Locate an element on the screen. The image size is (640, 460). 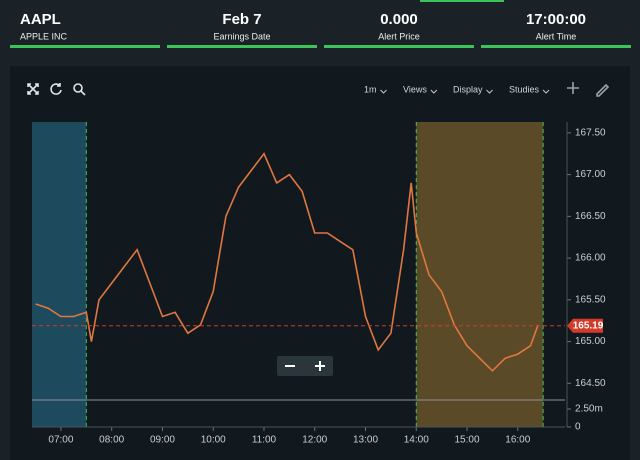
zoom-icons is located at coordinates (305, 366).